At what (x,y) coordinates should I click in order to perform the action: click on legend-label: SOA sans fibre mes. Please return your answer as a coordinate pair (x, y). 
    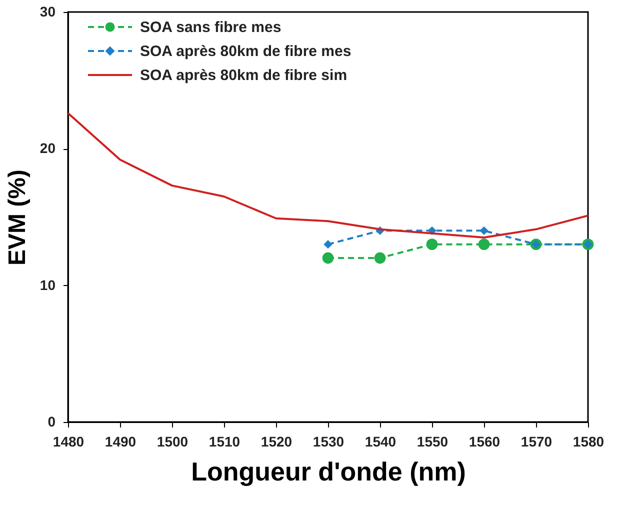
    Looking at the image, I should click on (211, 27).